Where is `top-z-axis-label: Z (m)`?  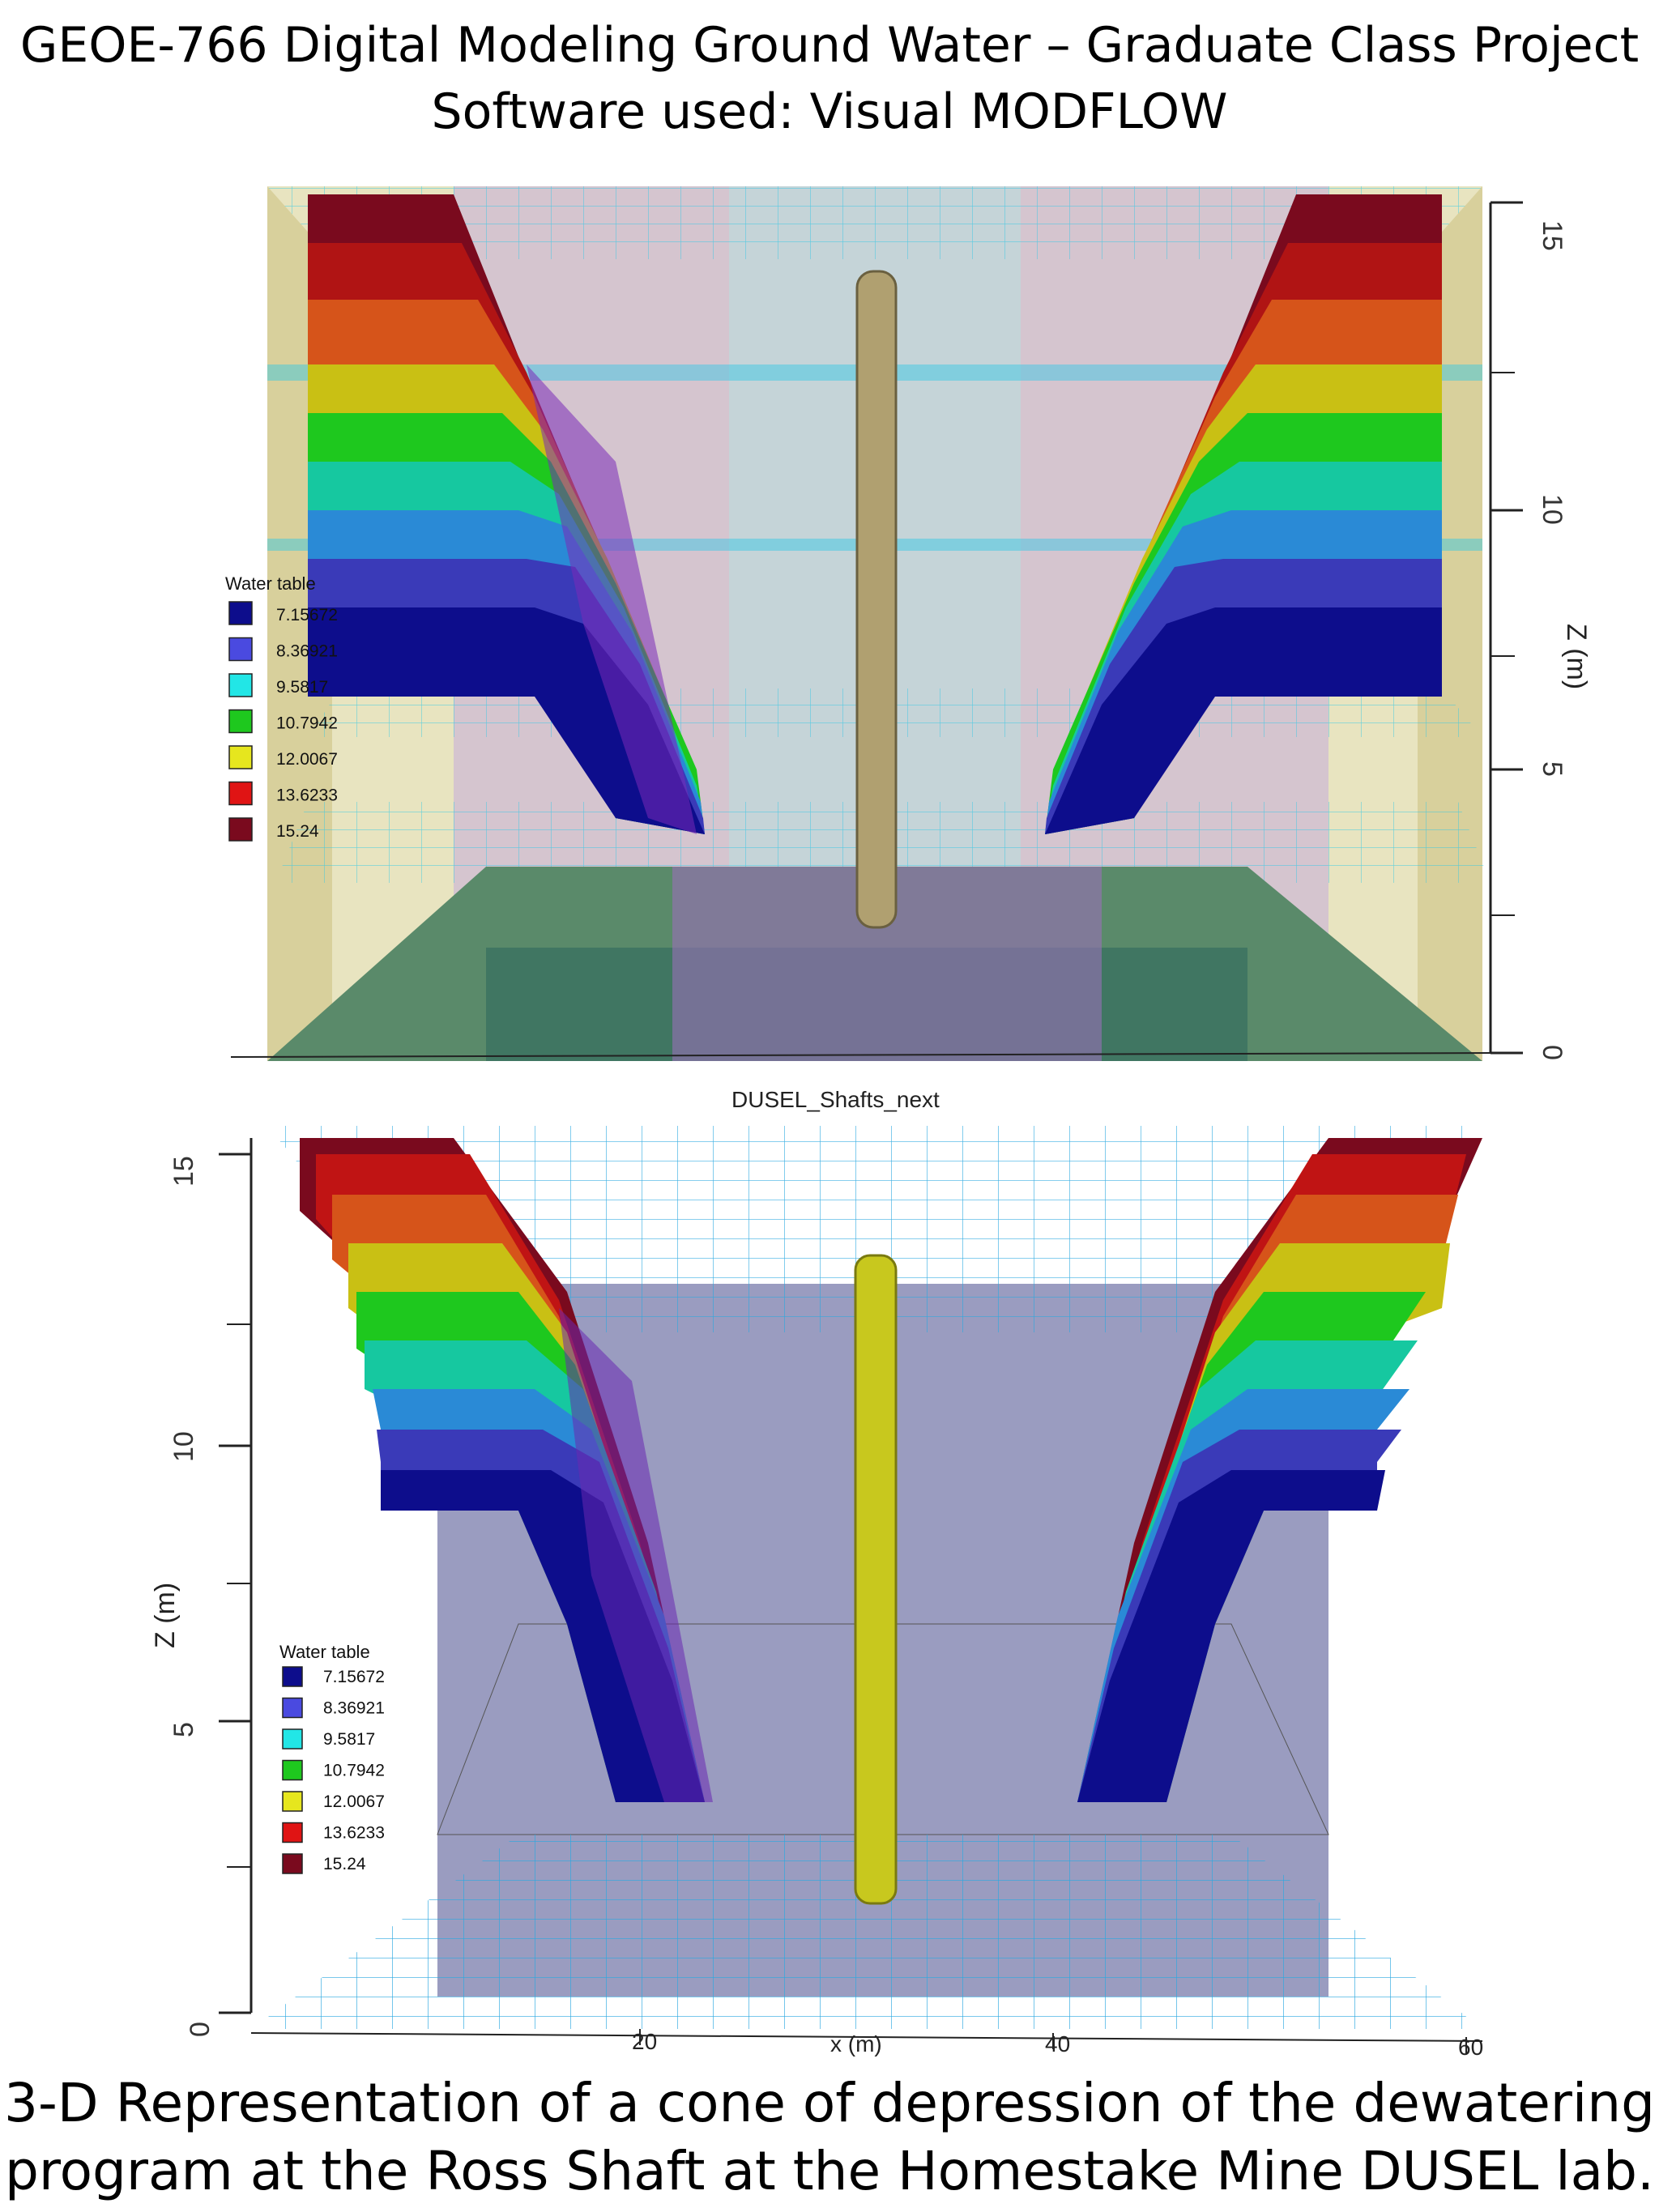 top-z-axis-label: Z (m) is located at coordinates (1576, 656).